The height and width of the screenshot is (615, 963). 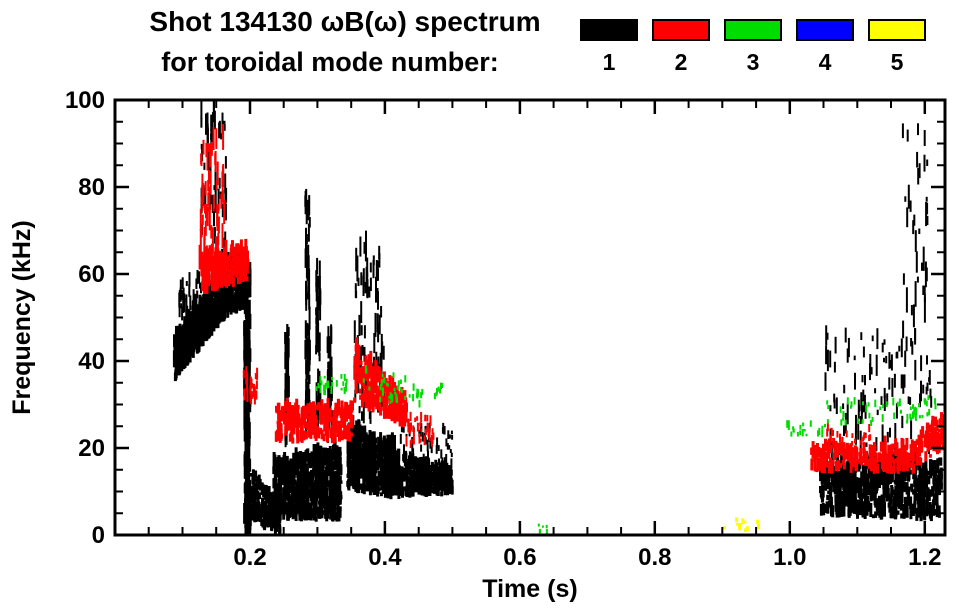 What do you see at coordinates (753, 62) in the screenshot?
I see `legend-label-mode-3: 3` at bounding box center [753, 62].